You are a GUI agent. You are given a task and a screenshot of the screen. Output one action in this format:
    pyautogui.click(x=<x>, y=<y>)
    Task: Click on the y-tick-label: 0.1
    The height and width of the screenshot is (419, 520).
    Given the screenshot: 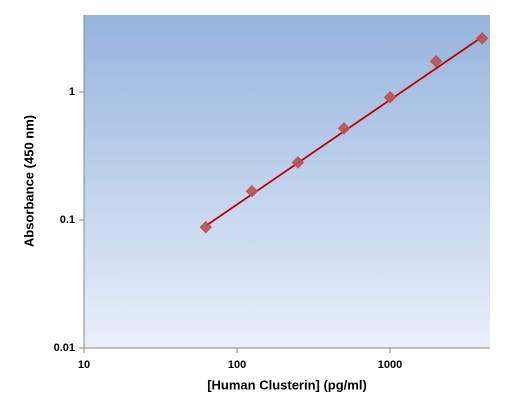 What is the action you would take?
    pyautogui.click(x=67, y=220)
    